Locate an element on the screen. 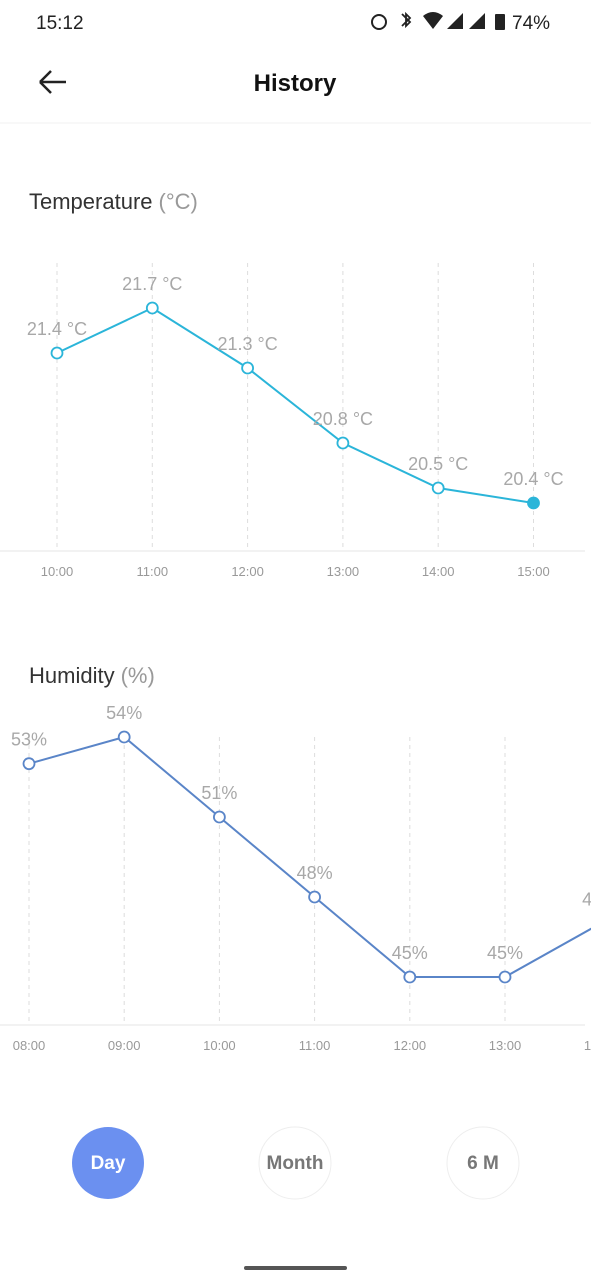 The image size is (591, 1280). period-button: 6 M is located at coordinates (483, 1163).